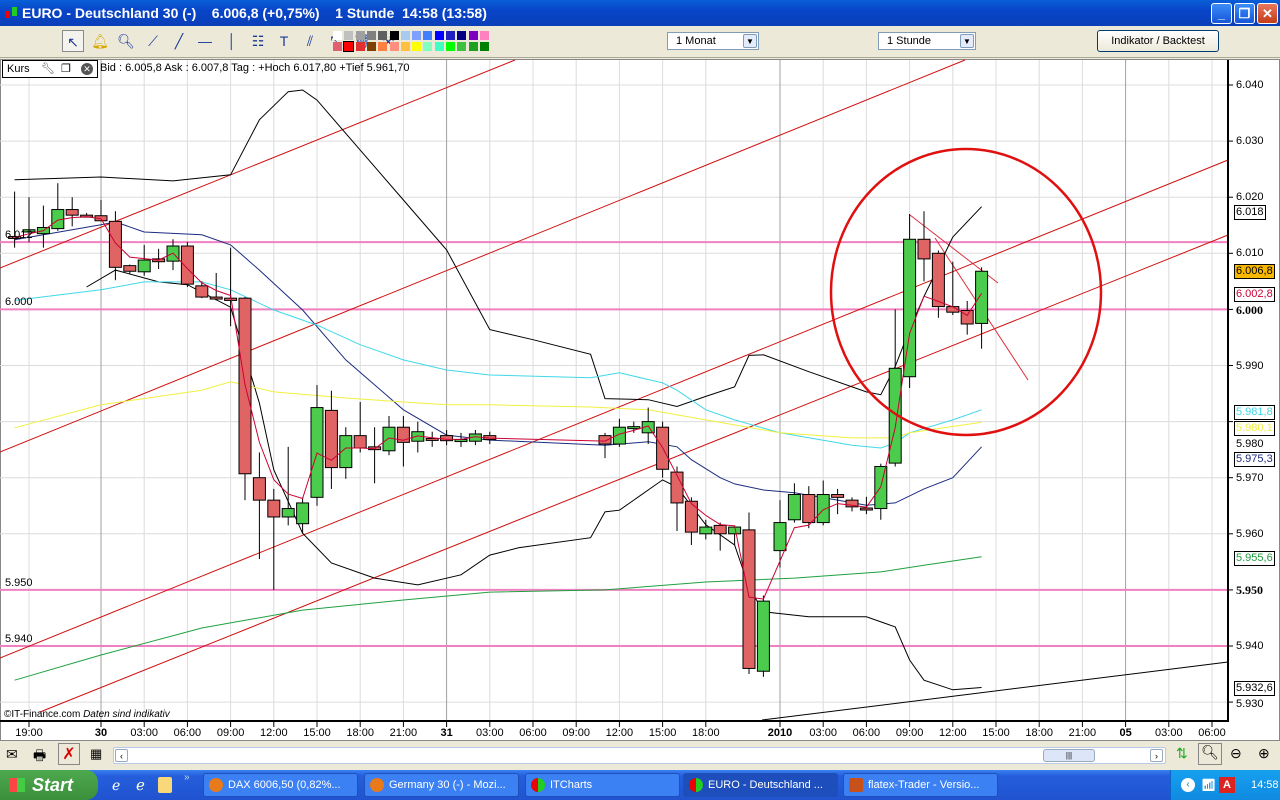  Describe the element at coordinates (1158, 41) in the screenshot. I see `indicator-backtest-button: Indikator / Backtest` at that location.